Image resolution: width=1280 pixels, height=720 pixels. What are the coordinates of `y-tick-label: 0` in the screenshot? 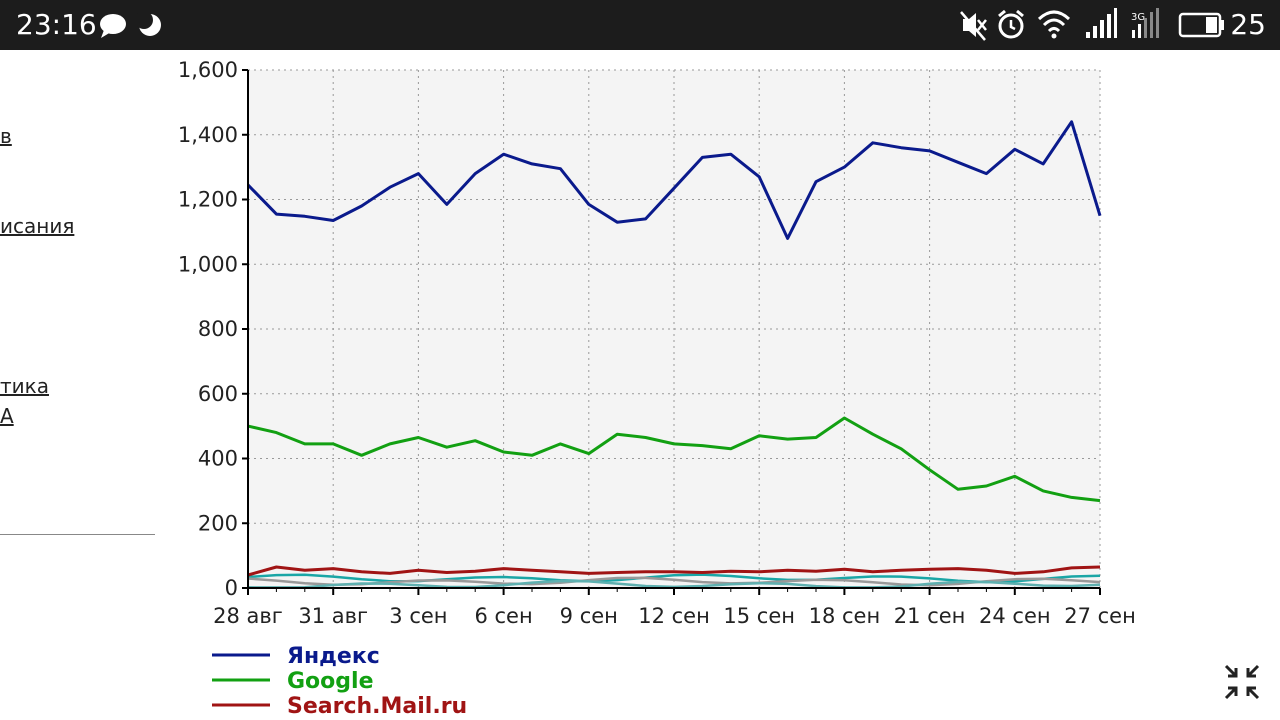 It's located at (231, 588).